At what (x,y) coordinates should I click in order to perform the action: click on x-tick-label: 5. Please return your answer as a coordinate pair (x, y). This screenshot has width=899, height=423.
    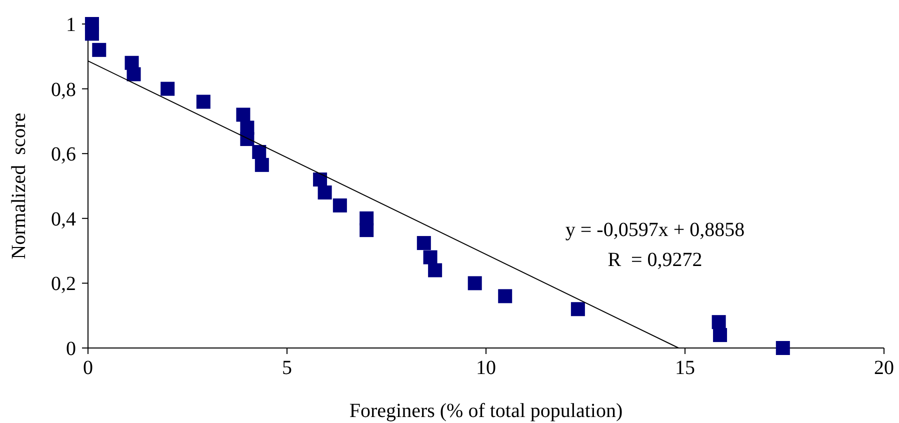
    Looking at the image, I should click on (287, 368).